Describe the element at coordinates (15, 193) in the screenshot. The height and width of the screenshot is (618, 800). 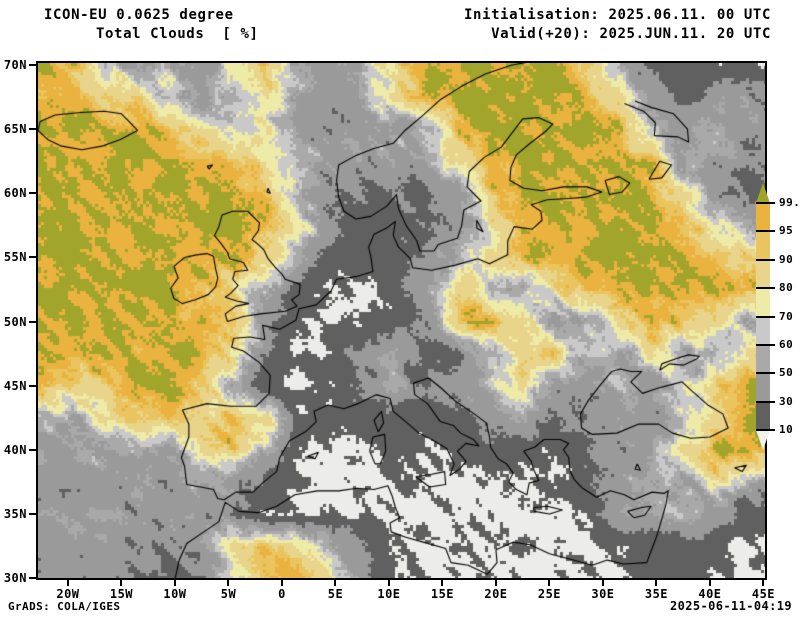
I see `lat-tick-label: 60N` at that location.